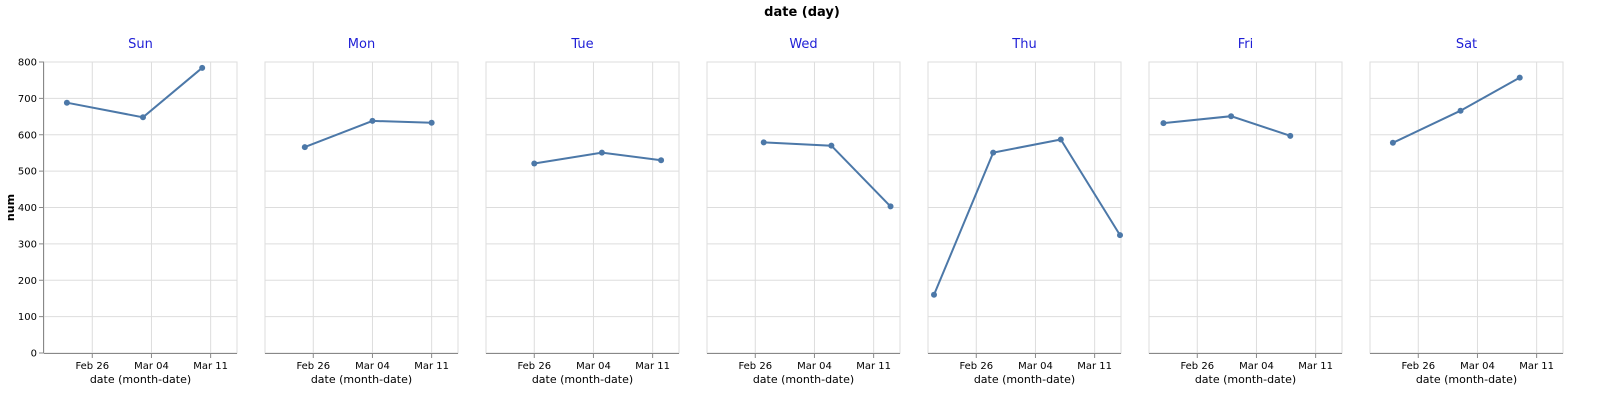  Describe the element at coordinates (1466, 44) in the screenshot. I see `facet-title-sat: Sat` at that location.